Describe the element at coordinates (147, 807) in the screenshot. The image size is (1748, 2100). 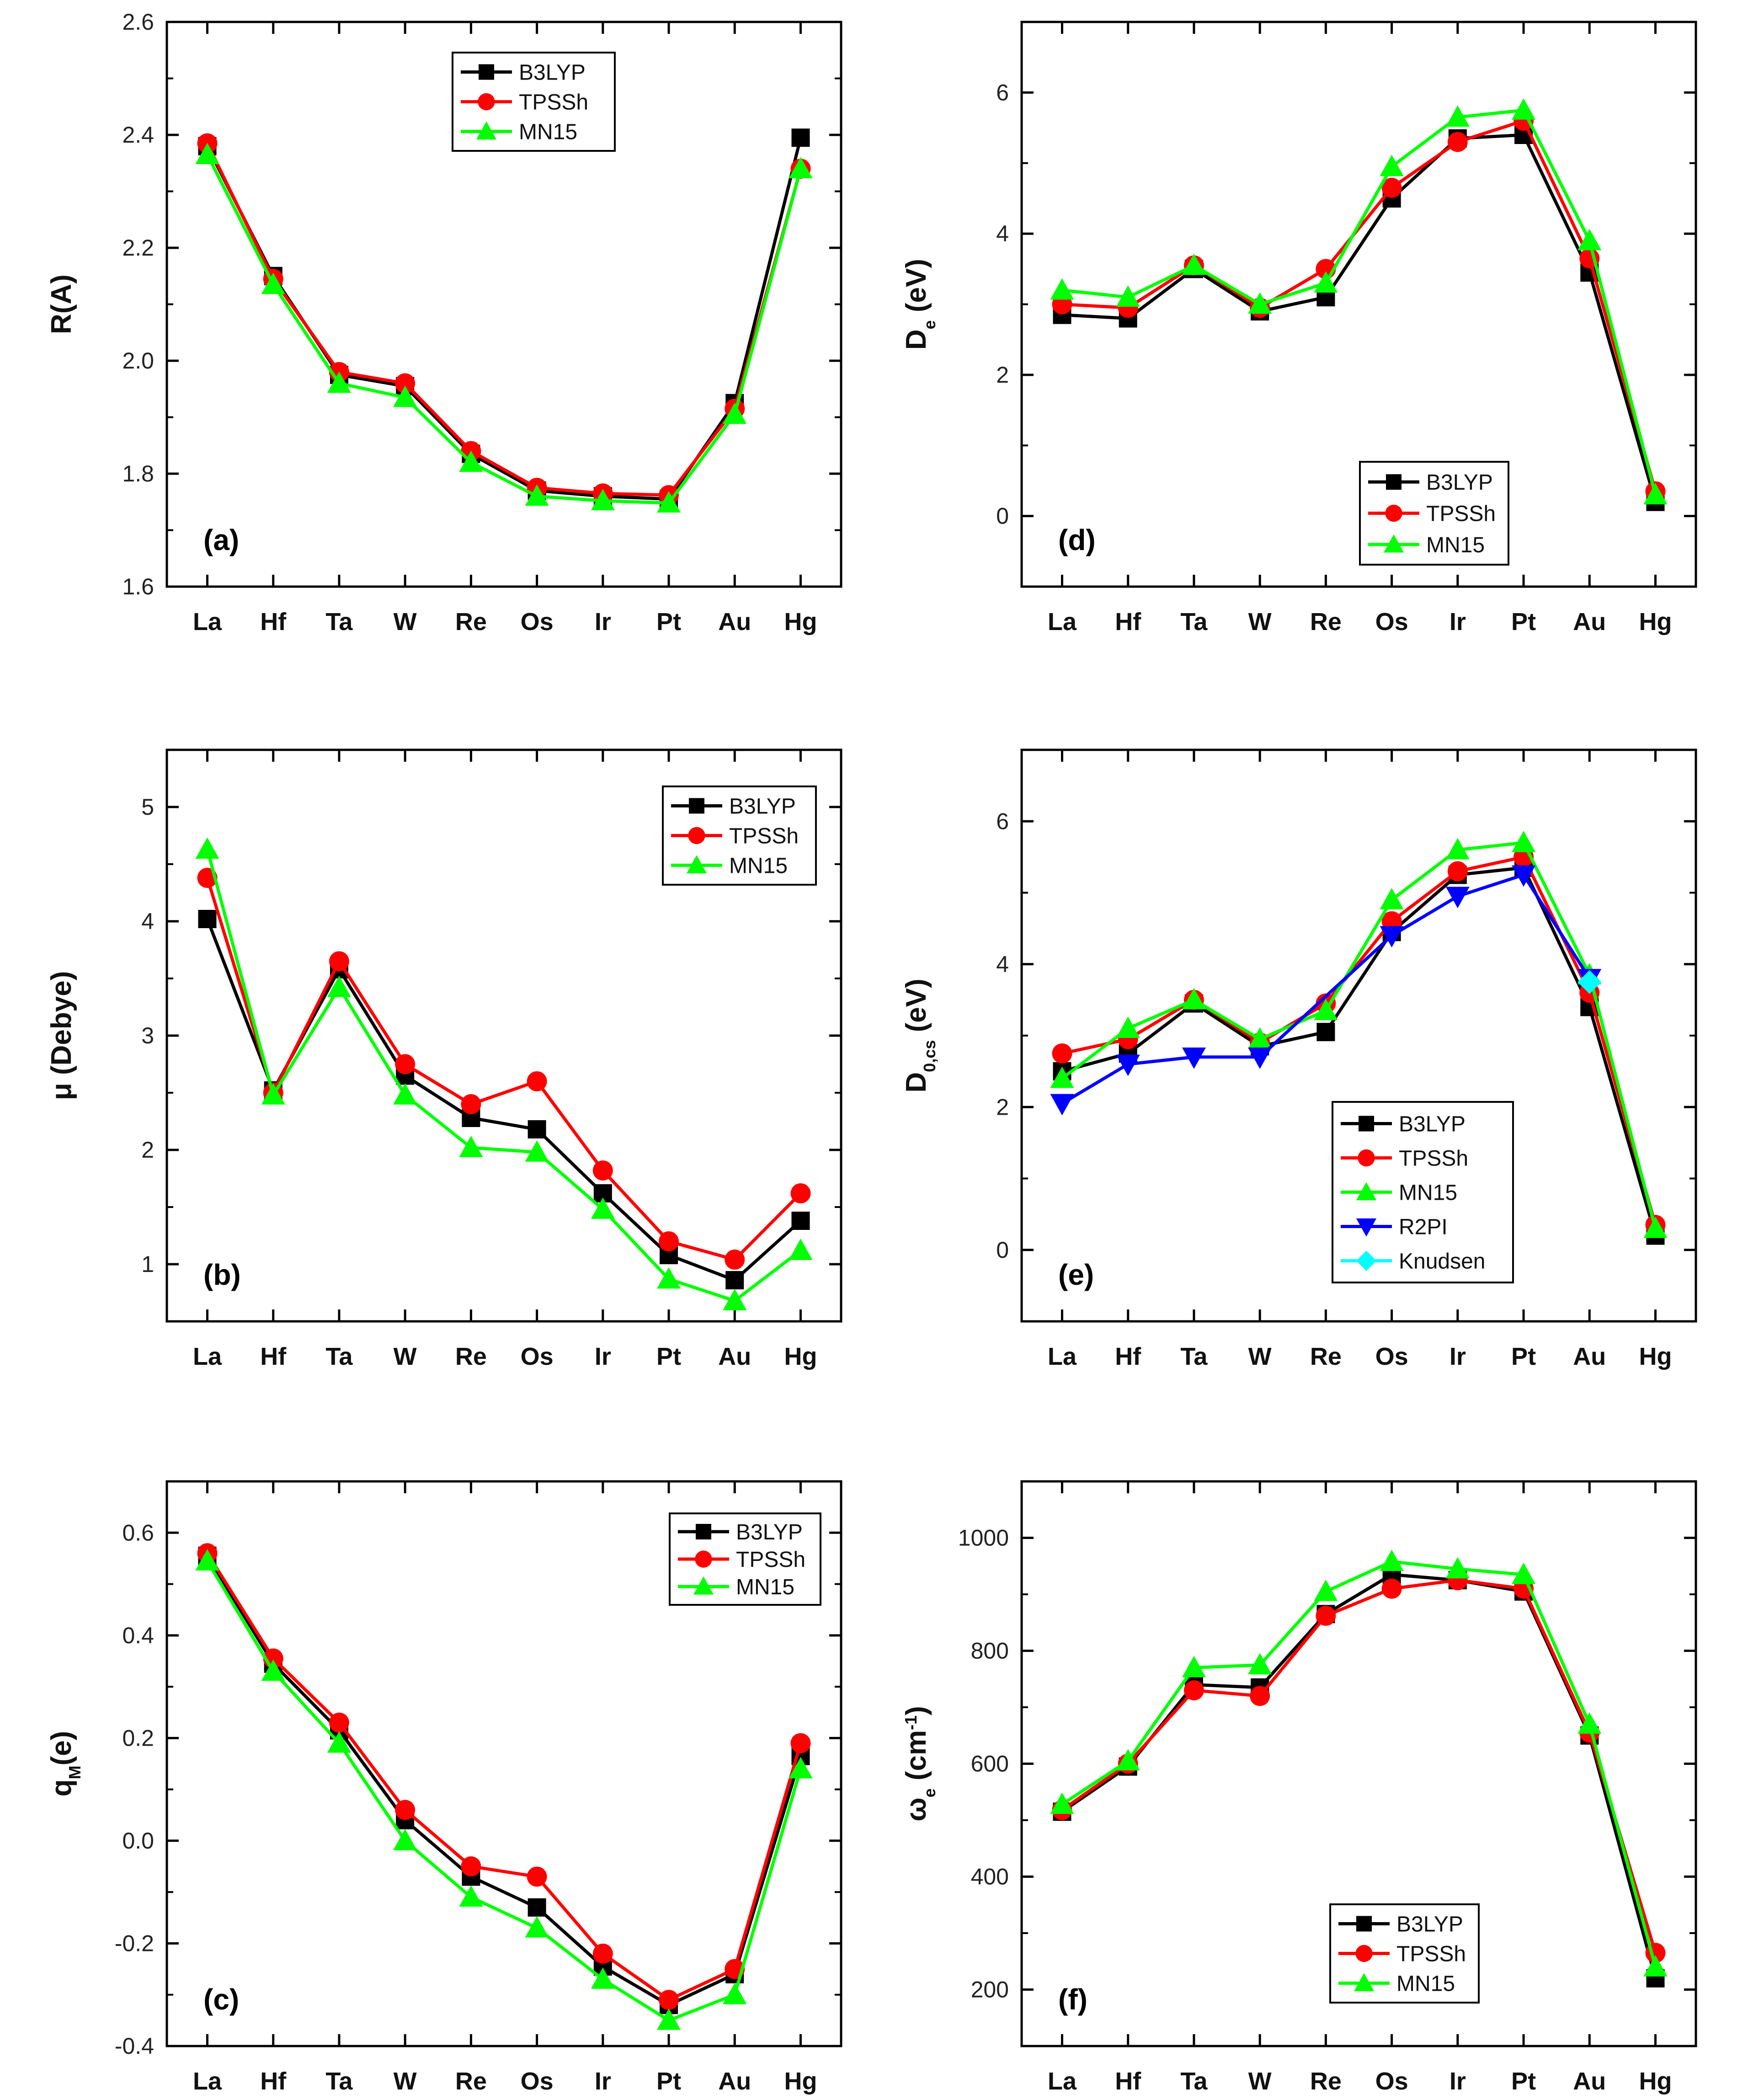
I see `y-tick-label: 5` at that location.